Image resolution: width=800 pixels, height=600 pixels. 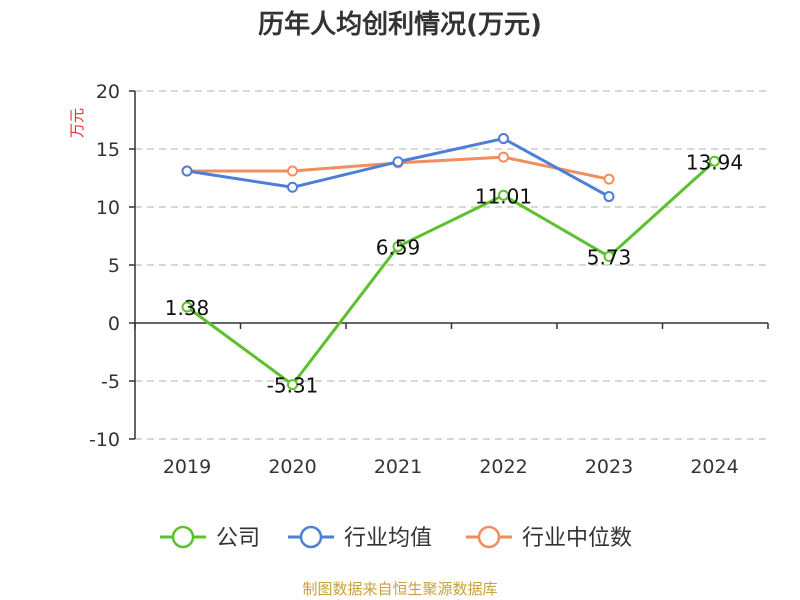 What do you see at coordinates (400, 24) in the screenshot?
I see `chart-title: 历年人均创利情况(万元)` at bounding box center [400, 24].